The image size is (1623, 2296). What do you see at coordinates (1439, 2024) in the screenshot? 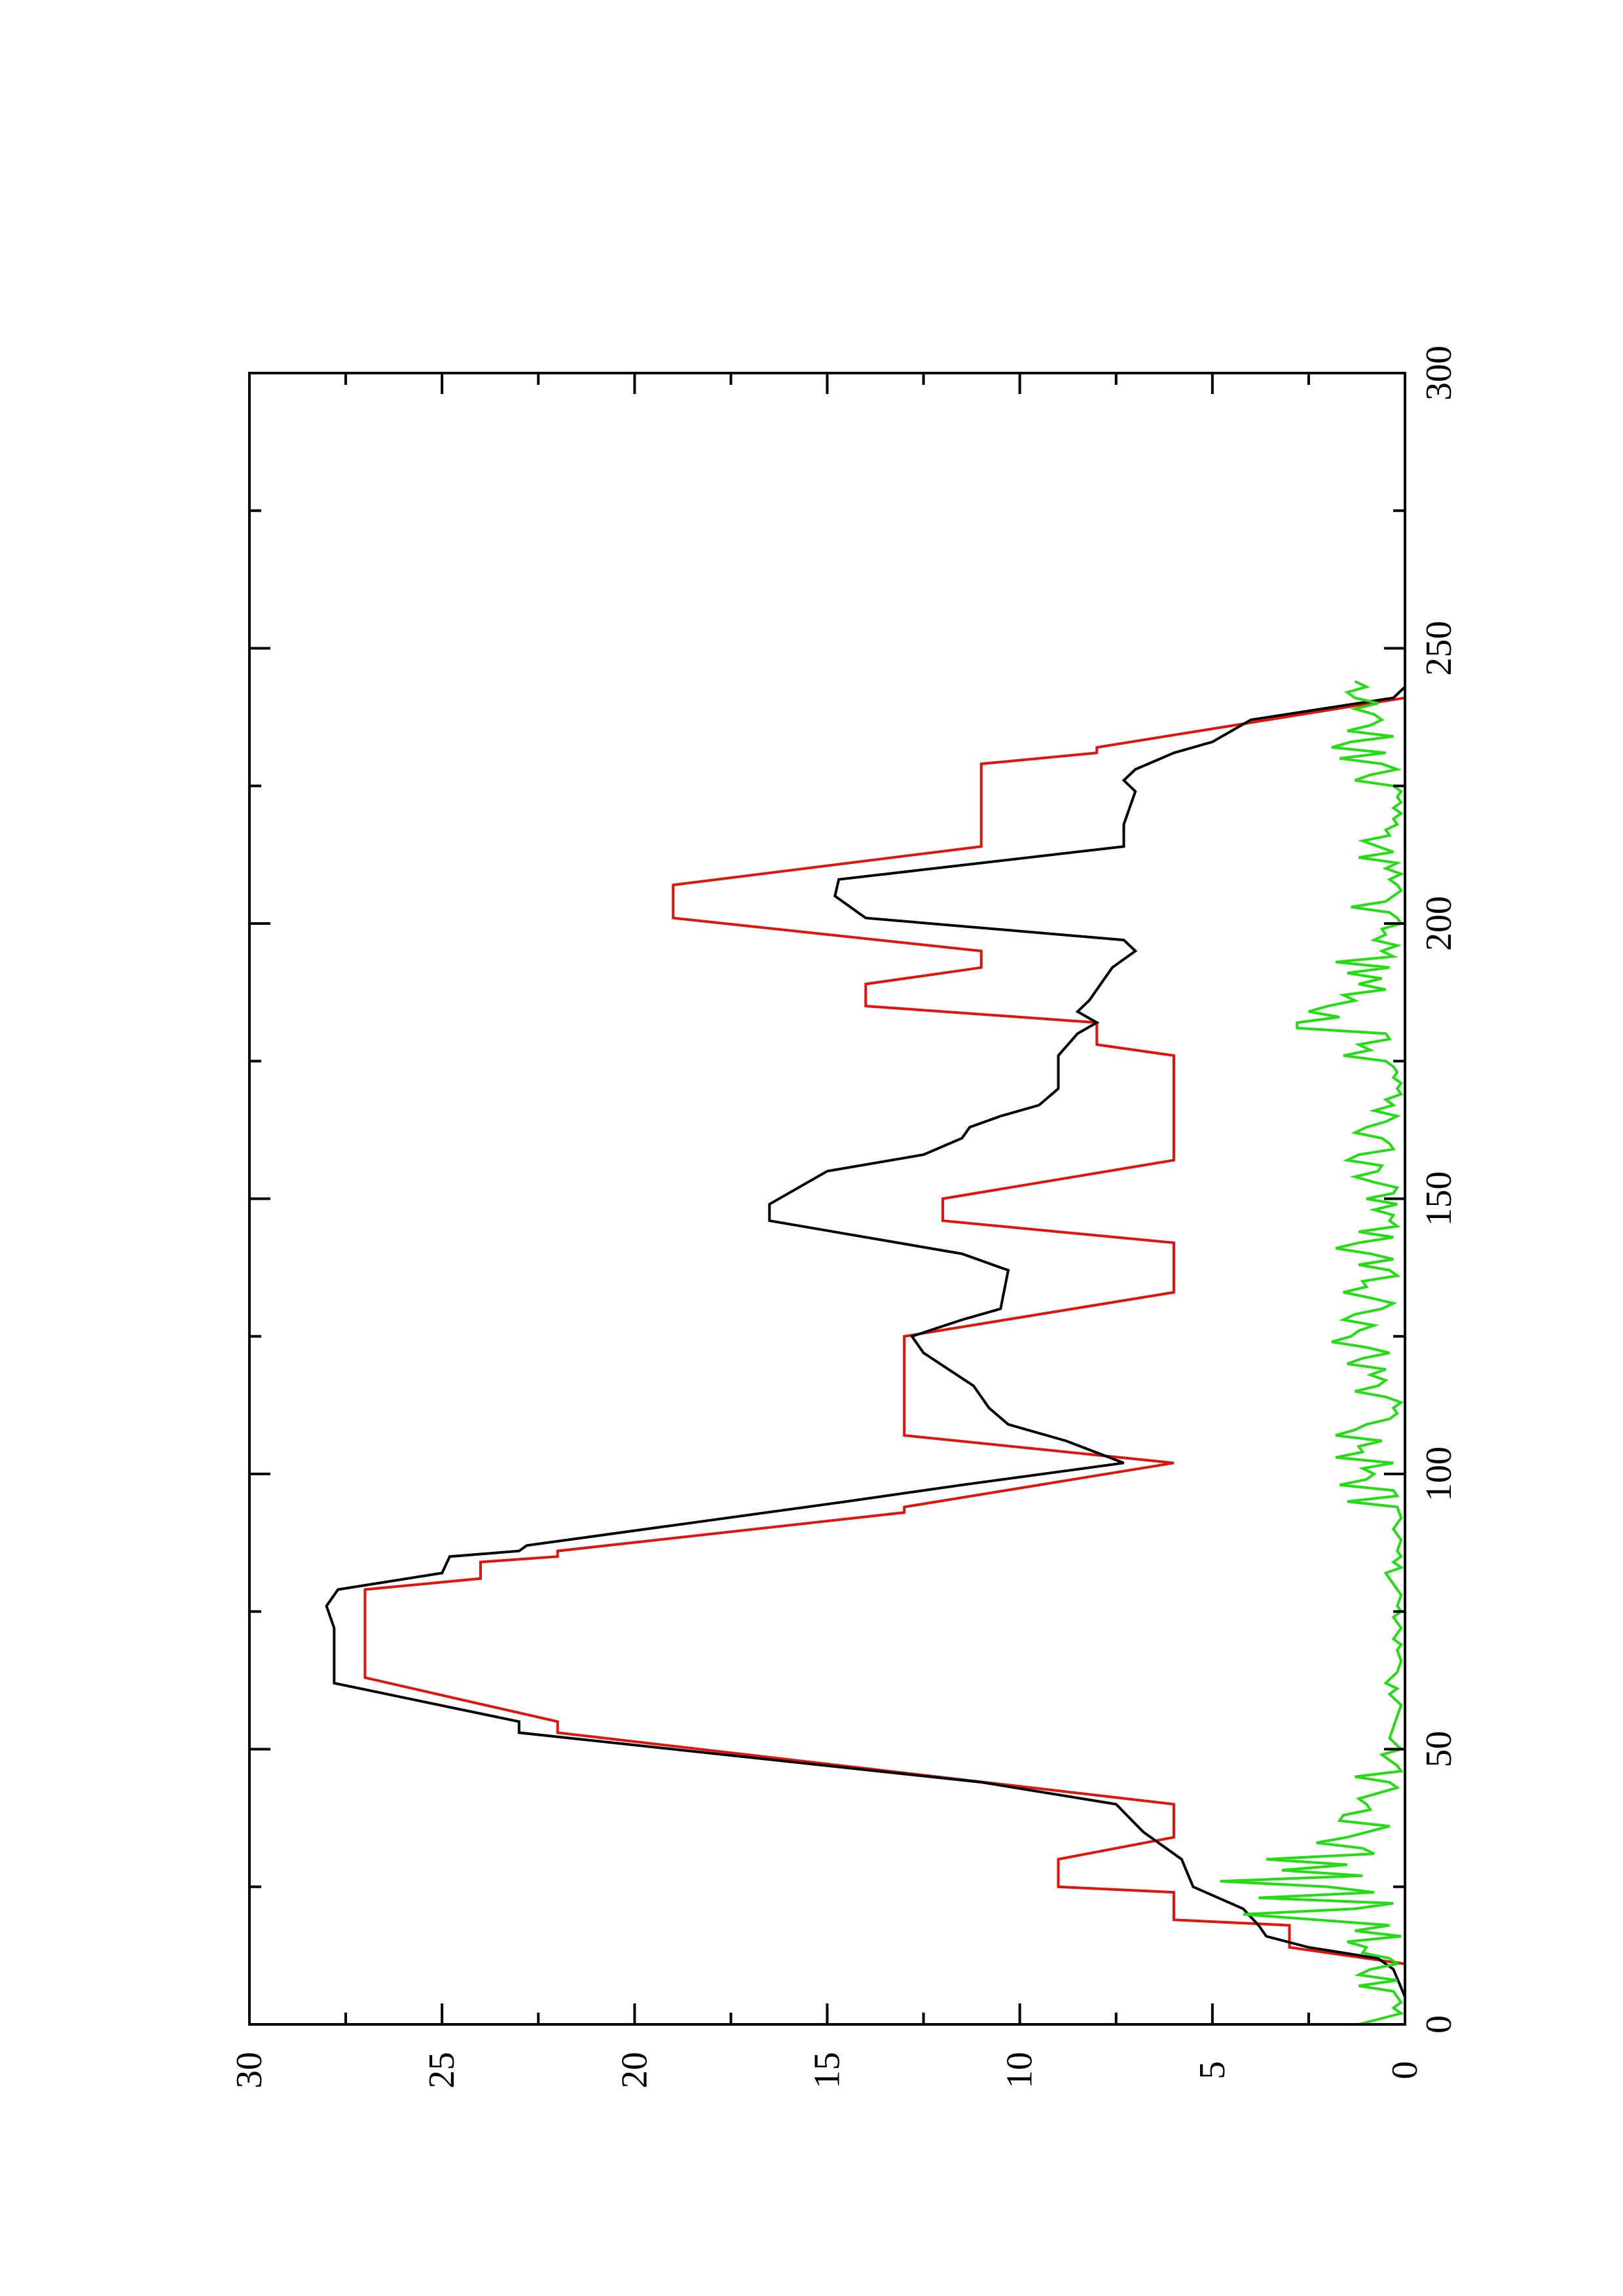
I see `x-tick-label: 0` at bounding box center [1439, 2024].